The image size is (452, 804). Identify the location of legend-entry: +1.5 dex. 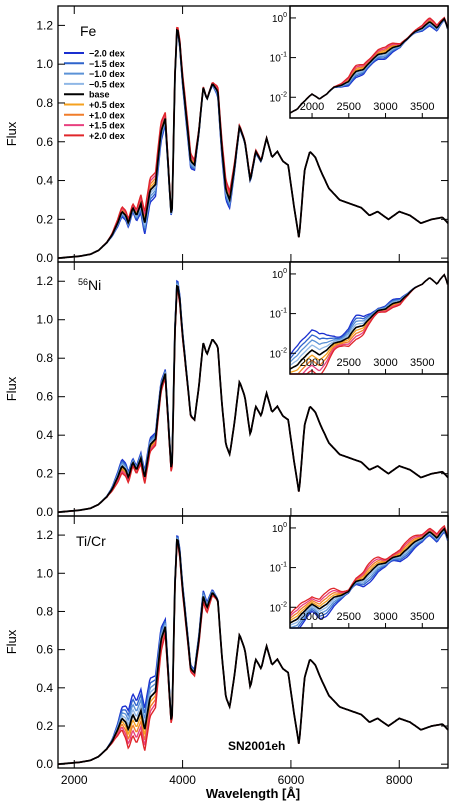
(107, 126).